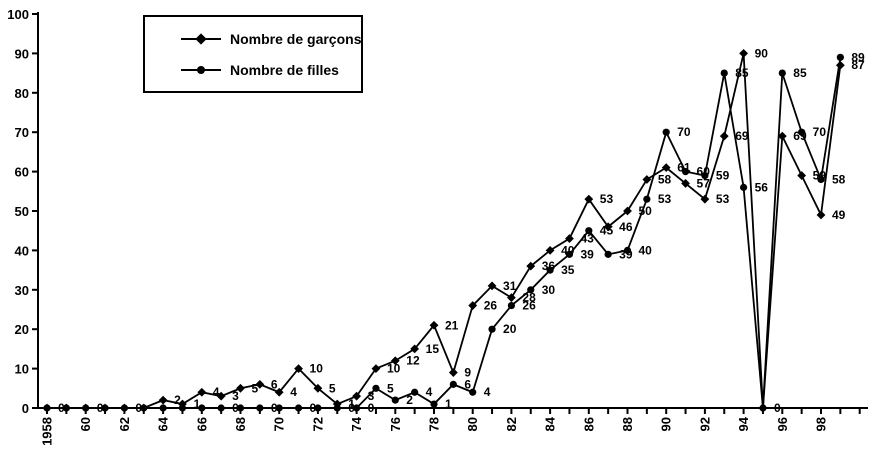 Image resolution: width=870 pixels, height=456 pixels. What do you see at coordinates (762, 187) in the screenshot?
I see `data-point-label: 56` at bounding box center [762, 187].